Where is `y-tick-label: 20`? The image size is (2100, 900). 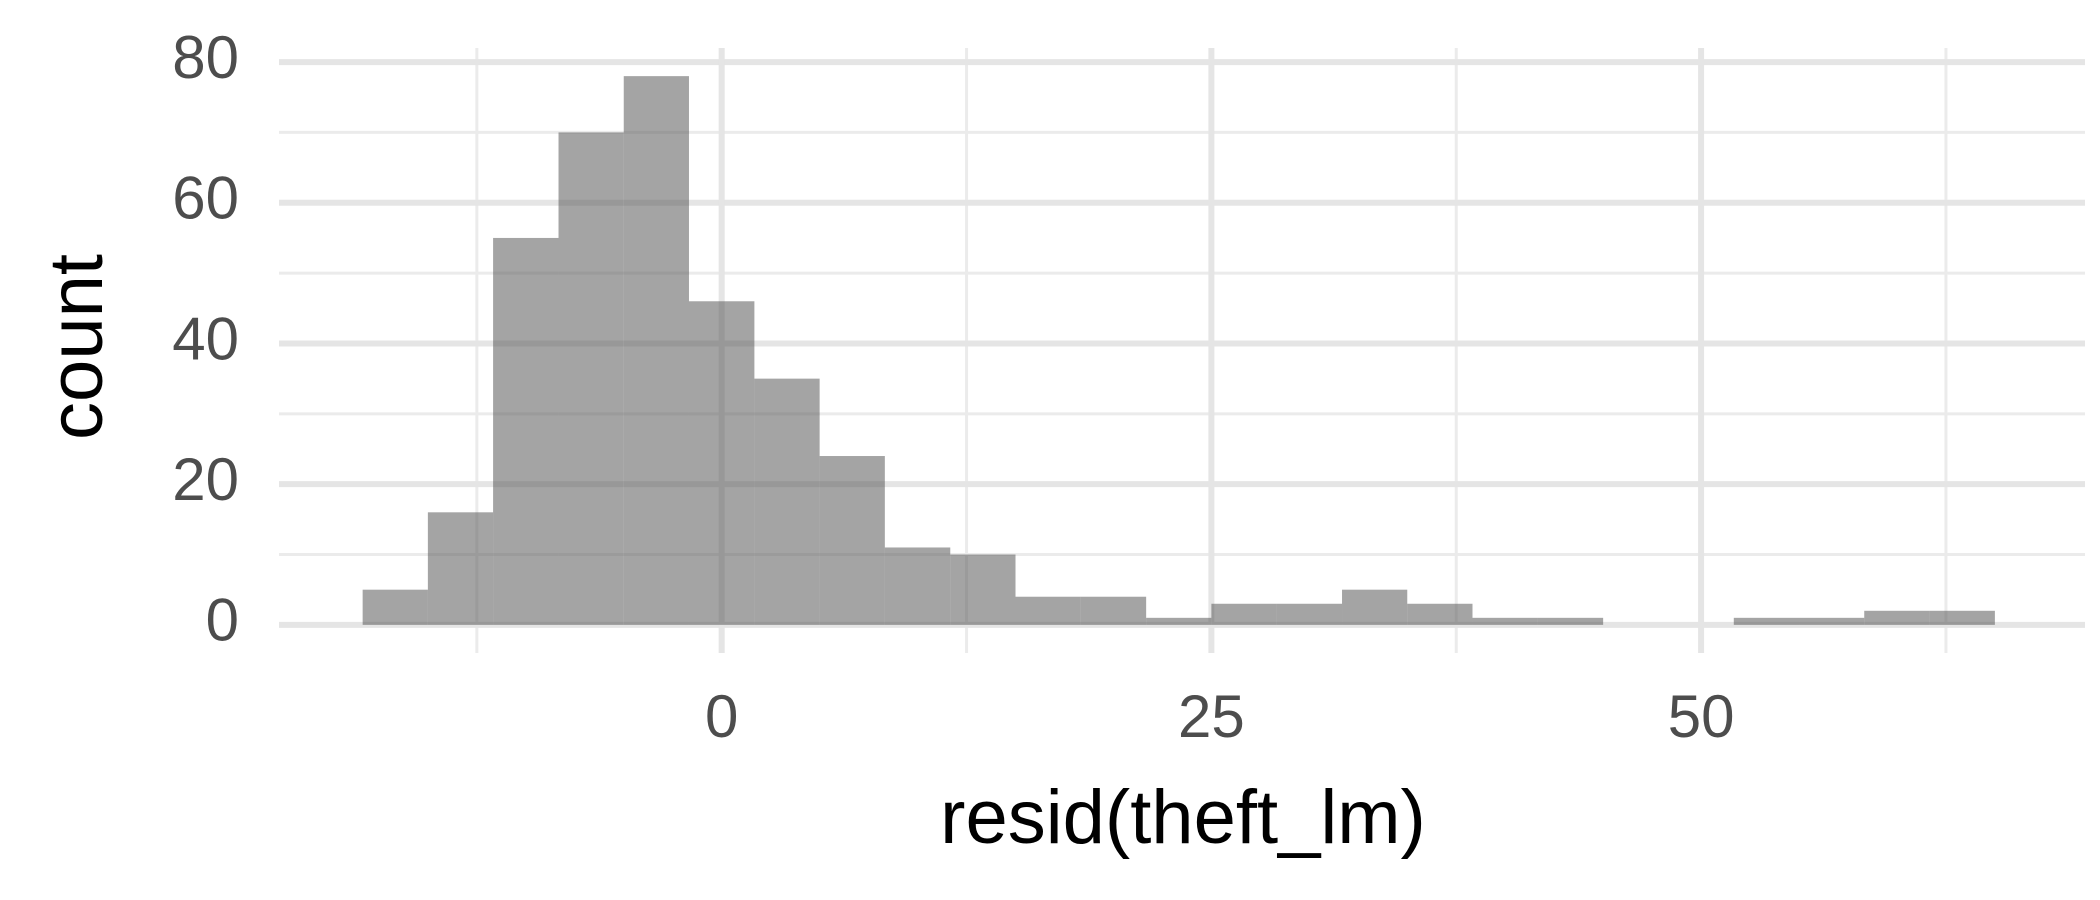
y-tick-label: 20 is located at coordinates (205, 479).